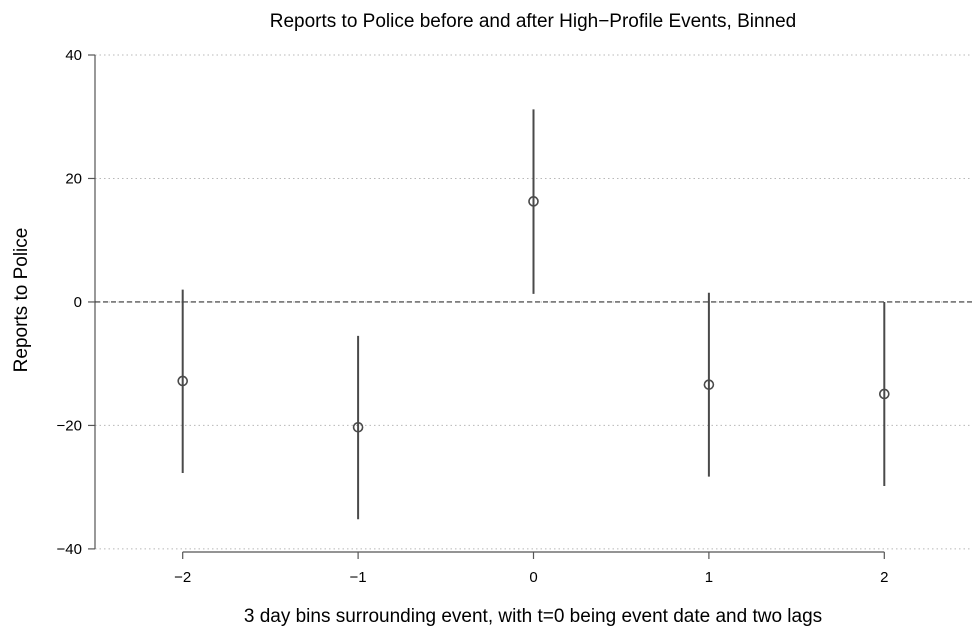  Describe the element at coordinates (69, 549) in the screenshot. I see `y-tick-label: −40` at that location.